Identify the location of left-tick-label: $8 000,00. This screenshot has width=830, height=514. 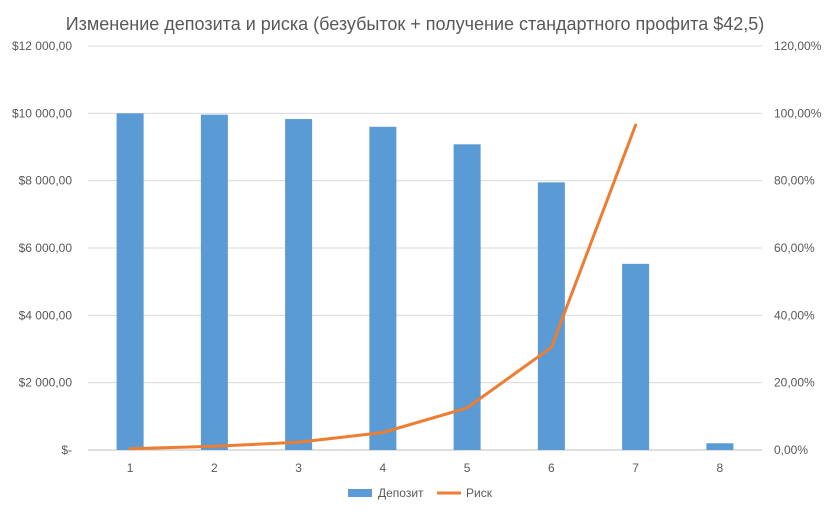
(46, 181).